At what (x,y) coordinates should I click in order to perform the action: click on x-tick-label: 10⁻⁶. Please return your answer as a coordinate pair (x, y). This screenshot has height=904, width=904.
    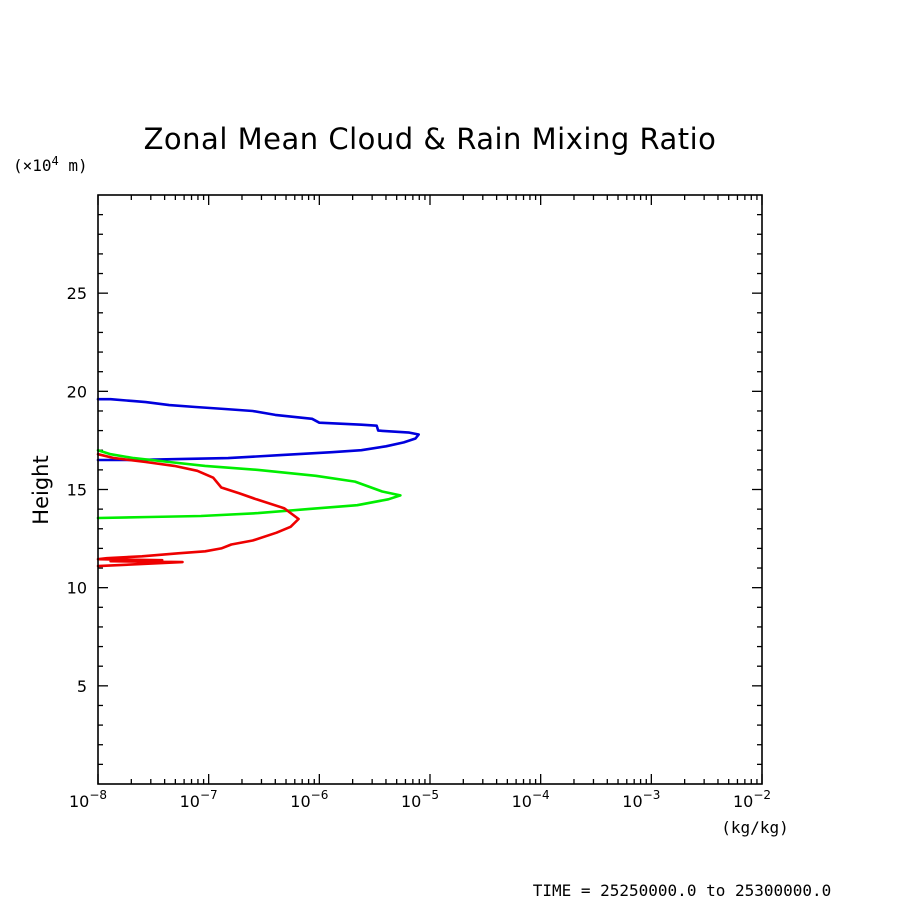
    Looking at the image, I should click on (309, 799).